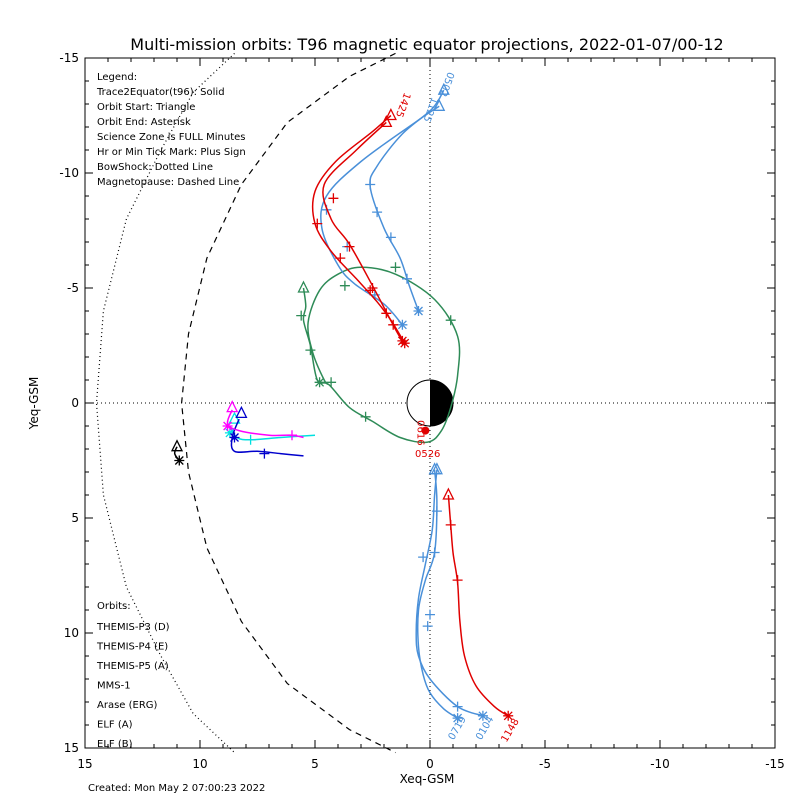 This screenshot has height=800, width=800. What do you see at coordinates (660, 764) in the screenshot?
I see `x-tick-label: -10` at bounding box center [660, 764].